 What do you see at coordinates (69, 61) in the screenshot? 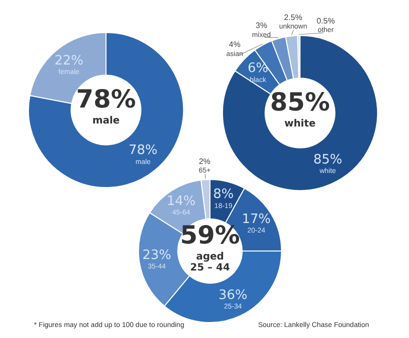
I see `data-label: 22%` at bounding box center [69, 61].